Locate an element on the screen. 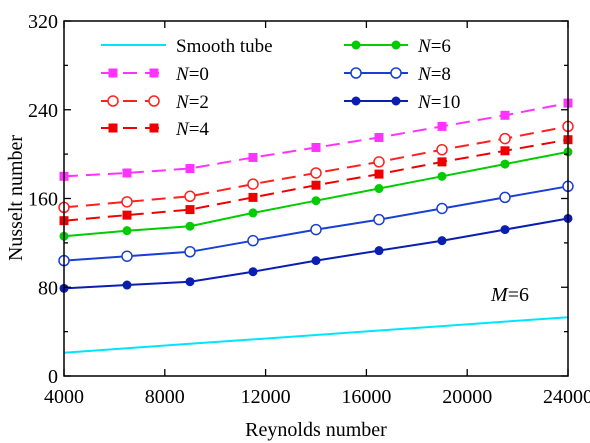  legend-entry-n-2: N=2 is located at coordinates (155, 102).